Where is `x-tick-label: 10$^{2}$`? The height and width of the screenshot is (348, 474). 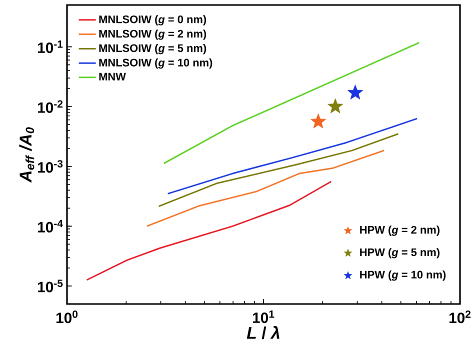
x-tick-label: 10$^{2}$ is located at coordinates (460, 317).